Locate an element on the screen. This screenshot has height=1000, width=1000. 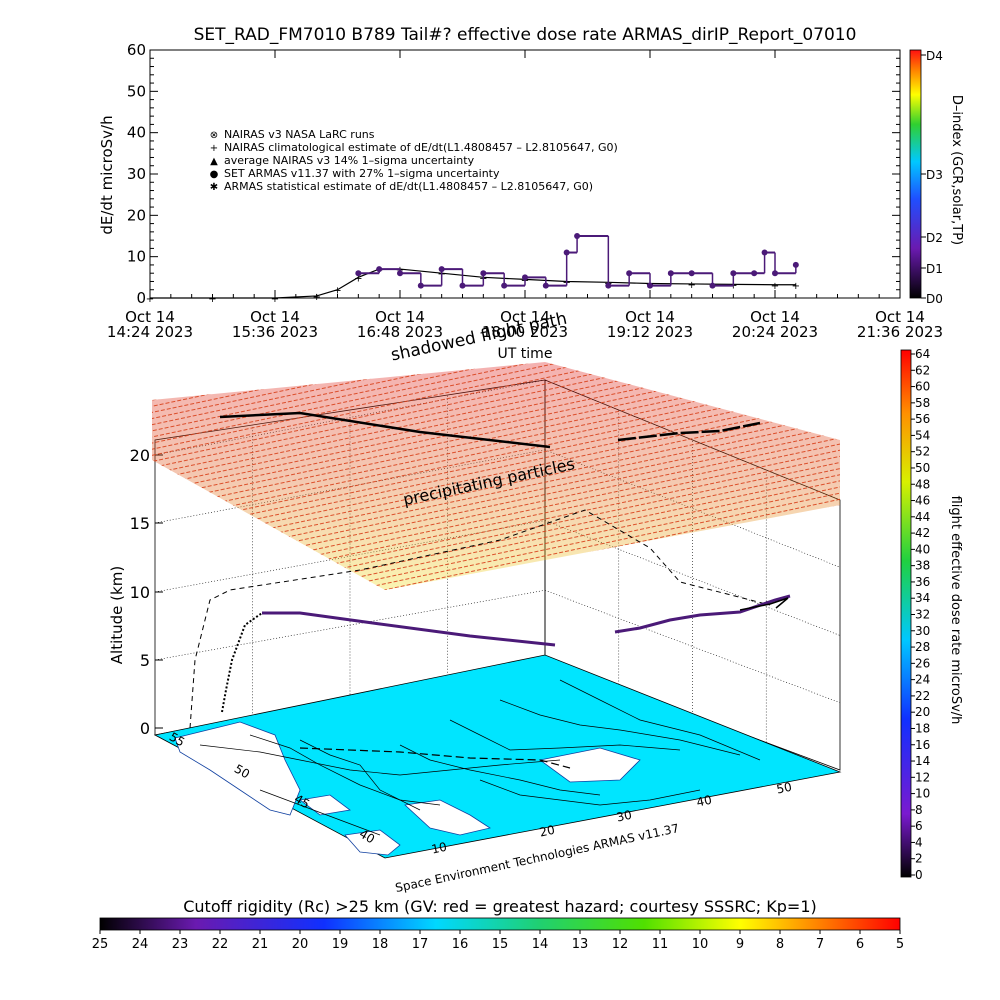
y-tick-label: 30 is located at coordinates (136, 174).